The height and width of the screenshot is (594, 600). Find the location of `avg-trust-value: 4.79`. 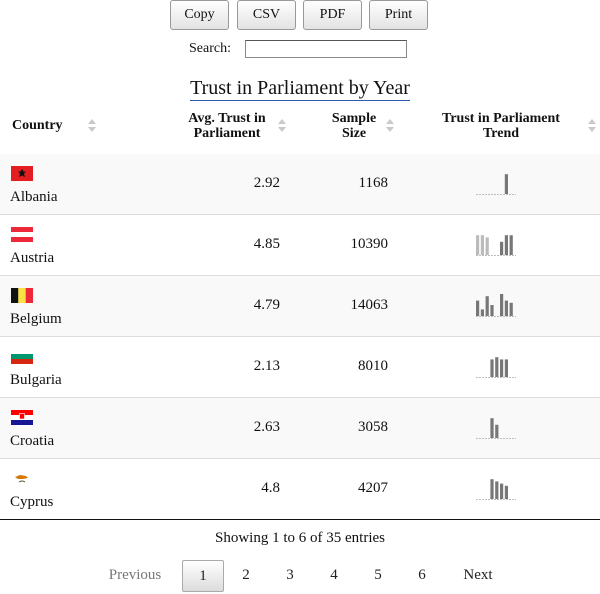

avg-trust-value: 4.79 is located at coordinates (266, 305).